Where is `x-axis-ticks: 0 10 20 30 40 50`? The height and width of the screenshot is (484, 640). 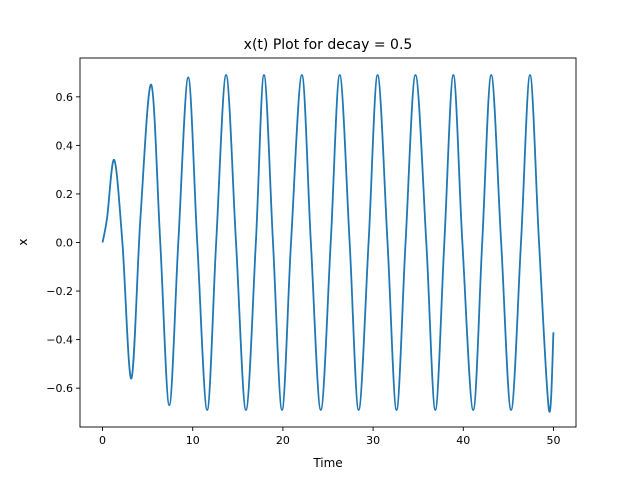 x-axis-ticks: 0 10 20 30 40 50 is located at coordinates (329, 437).